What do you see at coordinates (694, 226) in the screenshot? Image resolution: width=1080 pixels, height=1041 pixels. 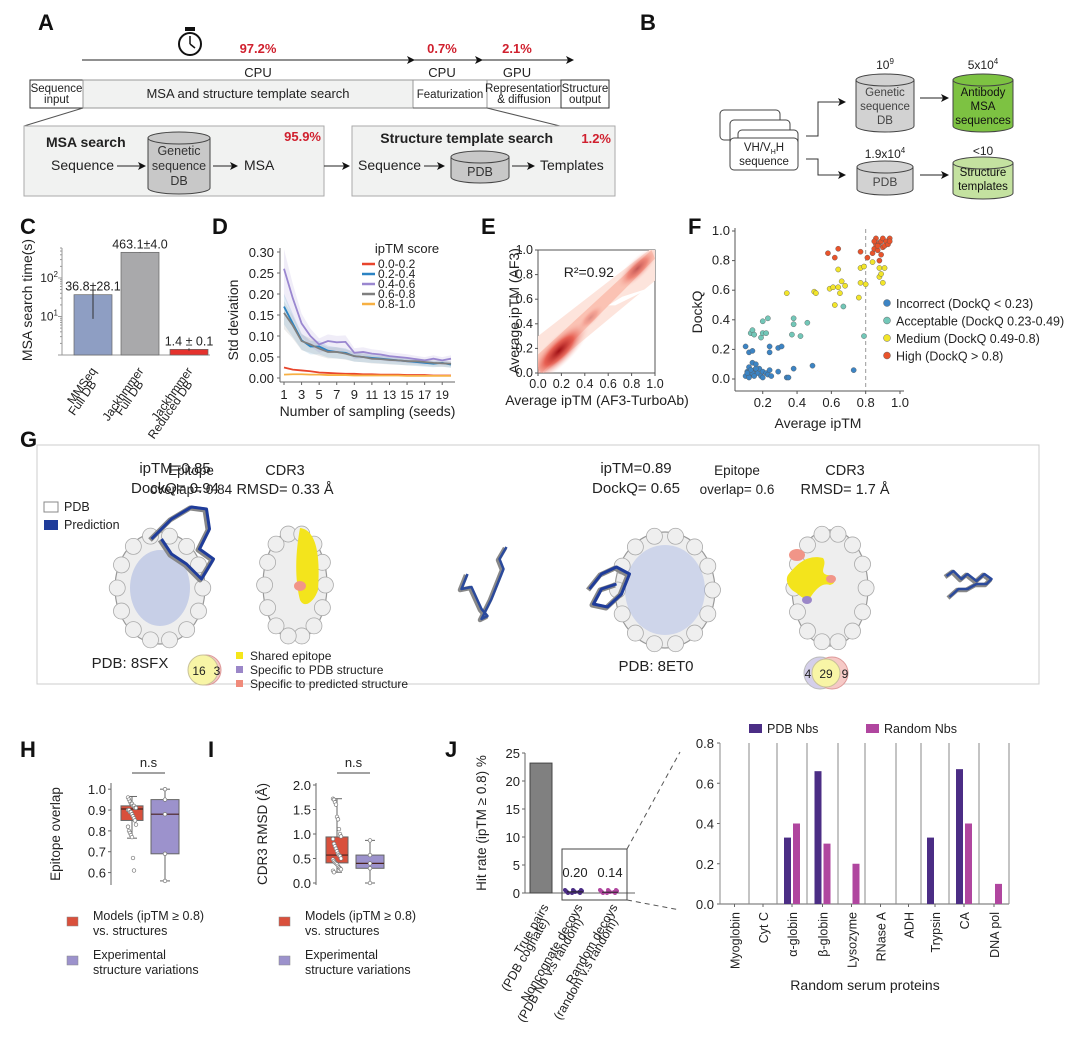 I see `panel-label: F` at bounding box center [694, 226].